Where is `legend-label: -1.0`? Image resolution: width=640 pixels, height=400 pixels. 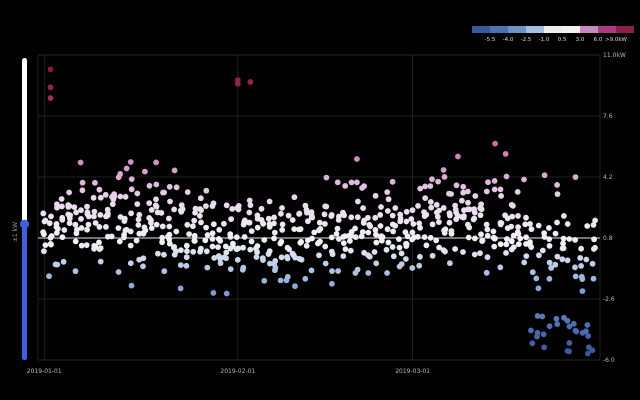 legend-label: -1.0 is located at coordinates (544, 40).